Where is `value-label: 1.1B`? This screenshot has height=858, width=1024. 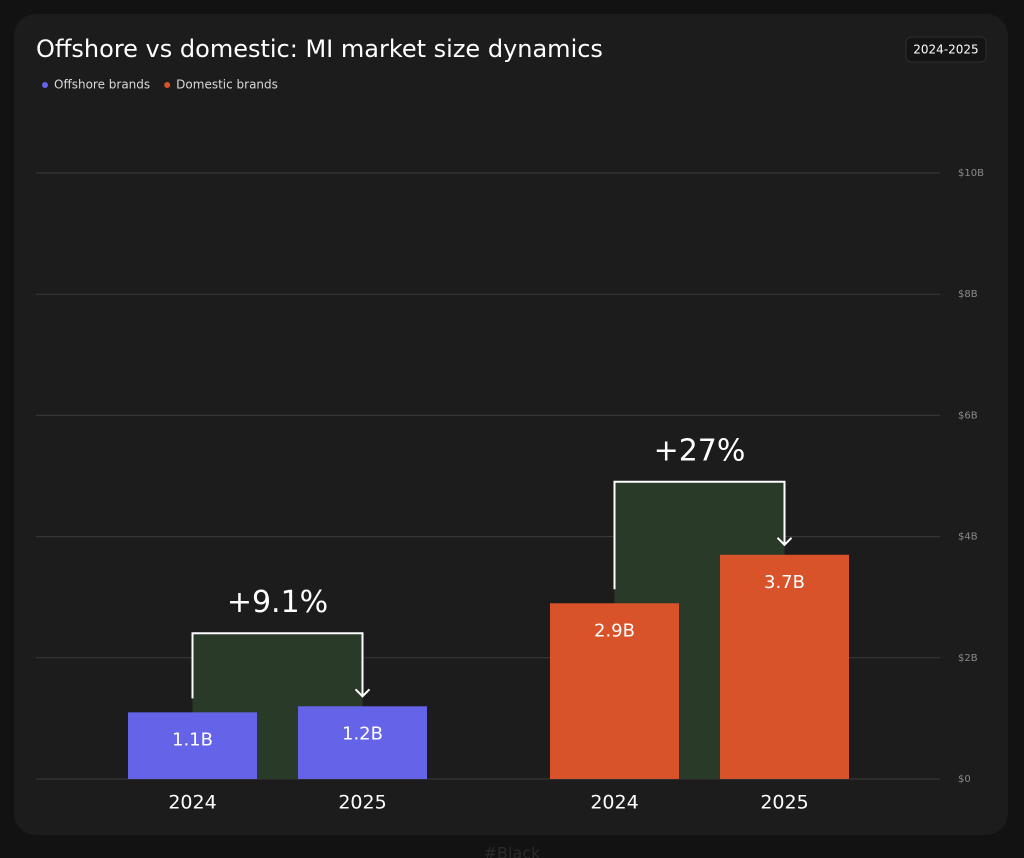 value-label: 1.1B is located at coordinates (192, 739).